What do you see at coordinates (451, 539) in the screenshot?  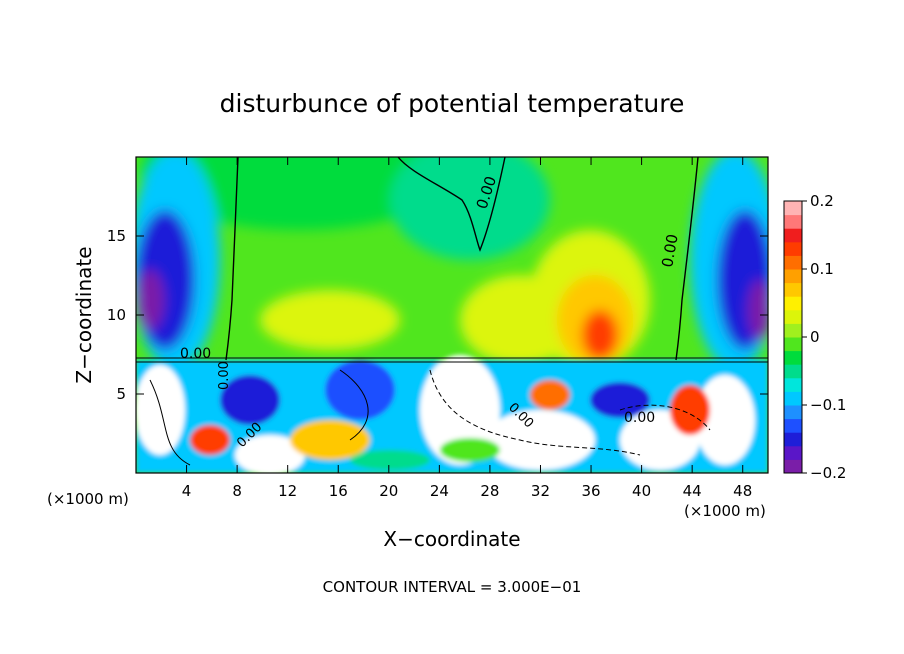 I see `x-axis-label: X−coordinate` at bounding box center [451, 539].